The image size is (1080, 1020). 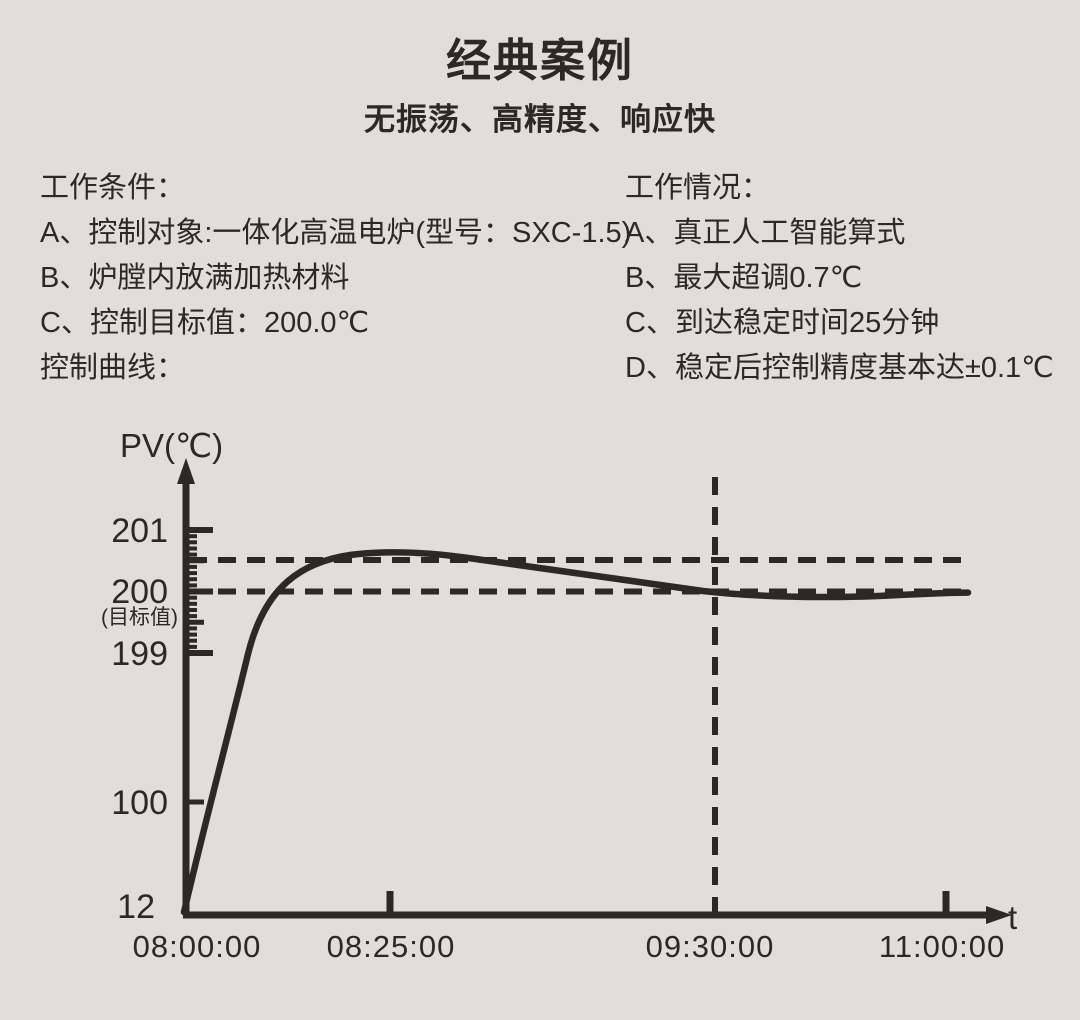 What do you see at coordinates (597, 915) in the screenshot?
I see `x-axis` at bounding box center [597, 915].